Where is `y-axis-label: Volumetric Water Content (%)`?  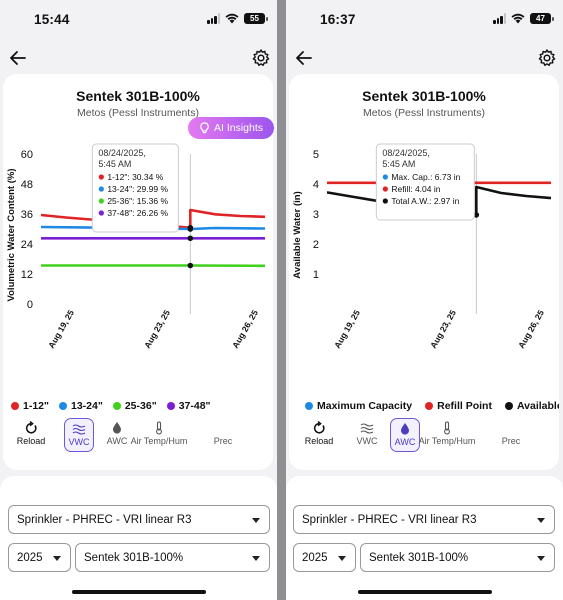
y-axis-label: Volumetric Water Content (%) is located at coordinates (11, 234).